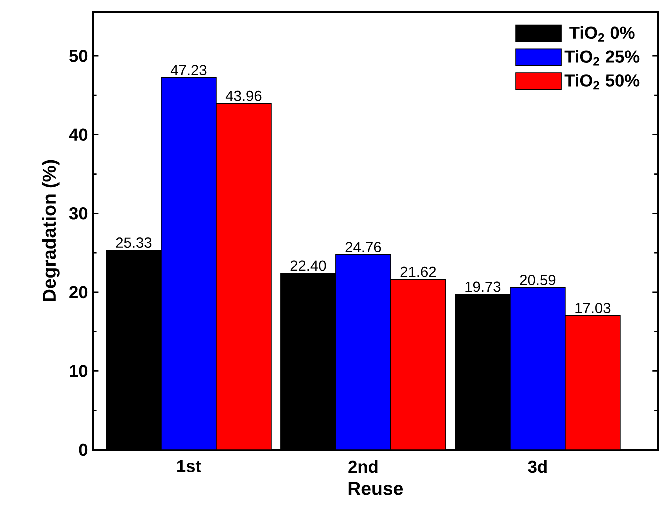 This screenshot has height=511, width=660. Describe the element at coordinates (79, 56) in the screenshot. I see `y-tick-label: 50` at that location.